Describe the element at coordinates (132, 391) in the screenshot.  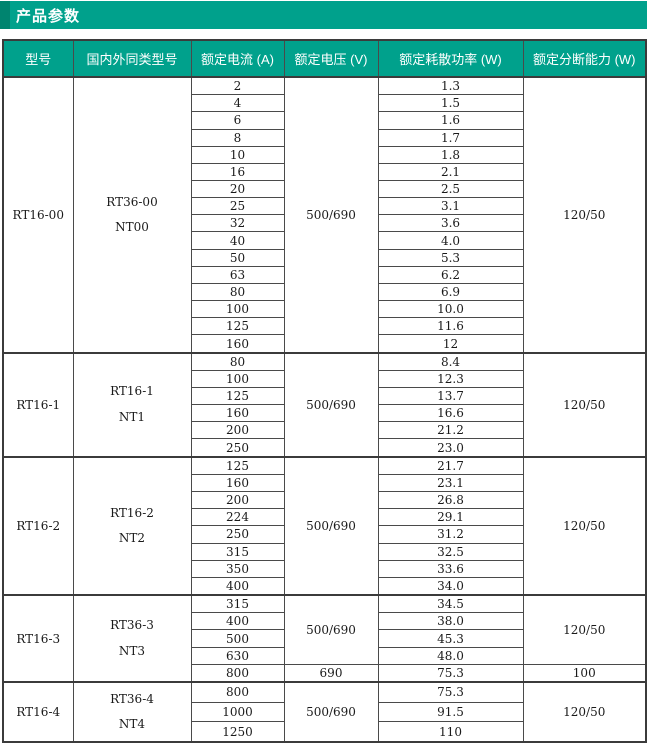
I see `equivalent-model-line: RT16-1` at that location.